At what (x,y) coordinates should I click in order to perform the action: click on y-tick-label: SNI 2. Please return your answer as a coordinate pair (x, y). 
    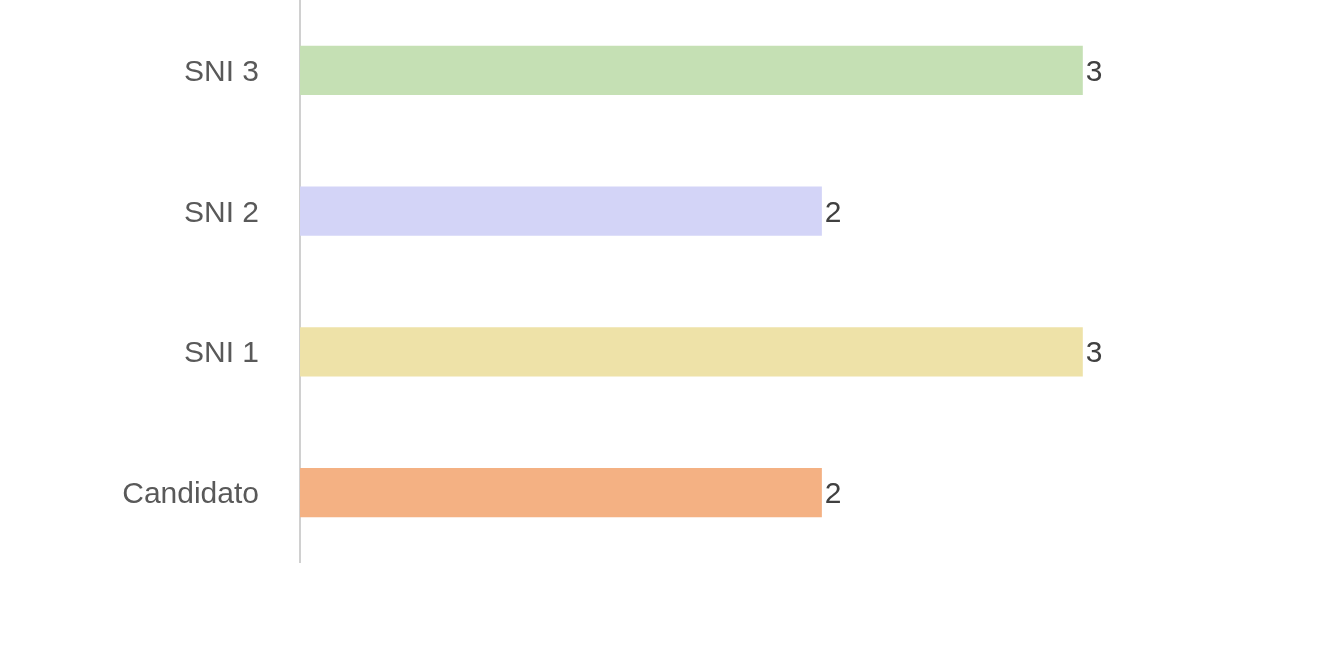
    Looking at the image, I should click on (221, 211).